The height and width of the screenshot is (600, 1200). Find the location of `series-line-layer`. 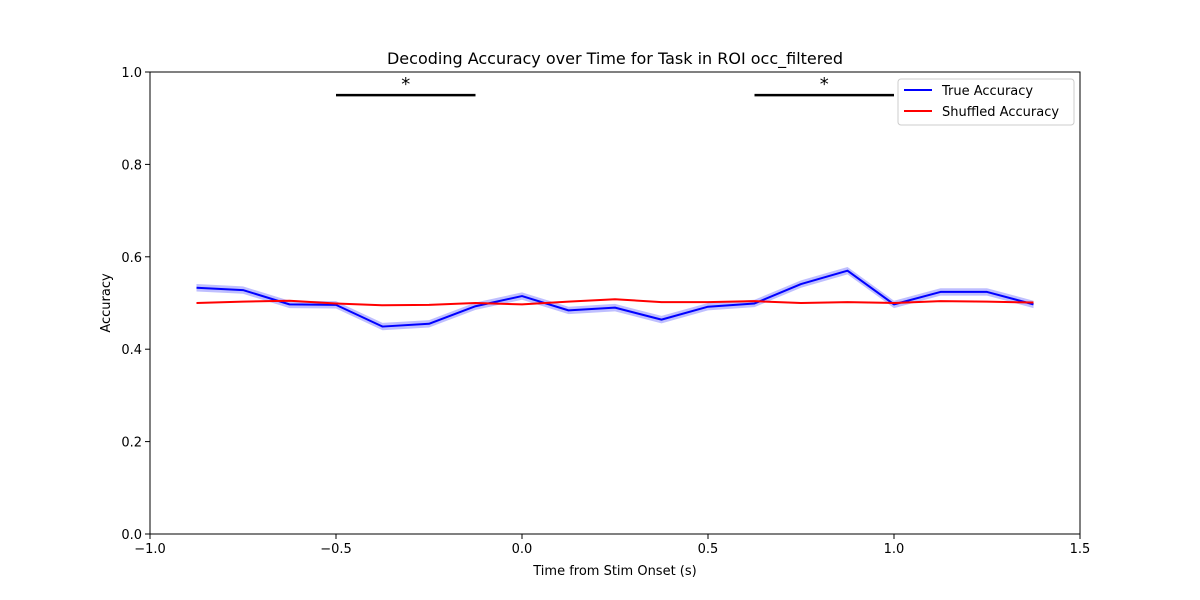

series-line-layer is located at coordinates (615, 298).